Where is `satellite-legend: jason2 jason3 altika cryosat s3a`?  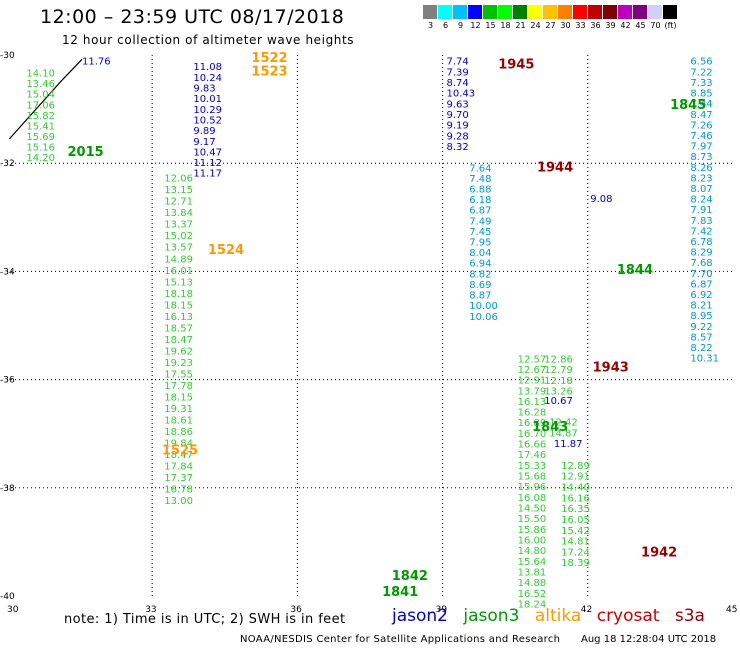
satellite-legend: jason2 jason3 altika cryosat s3a is located at coordinates (553, 616).